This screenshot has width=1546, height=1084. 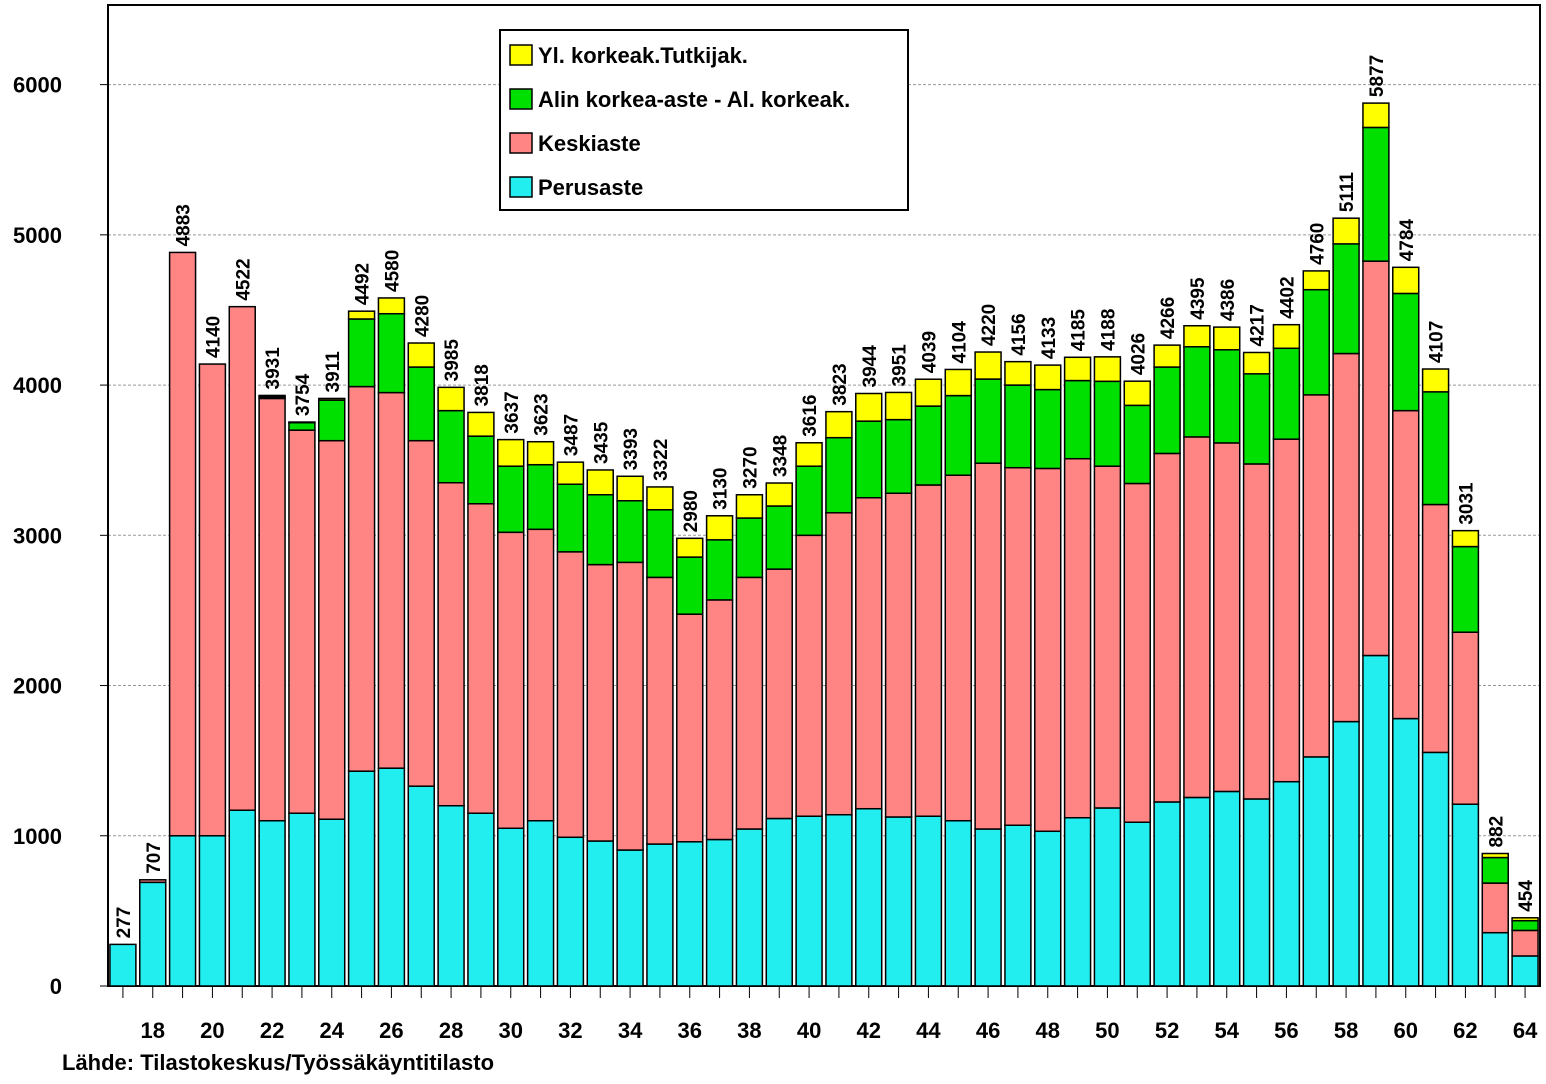 I want to click on total-label: 4188, so click(x=1108, y=330).